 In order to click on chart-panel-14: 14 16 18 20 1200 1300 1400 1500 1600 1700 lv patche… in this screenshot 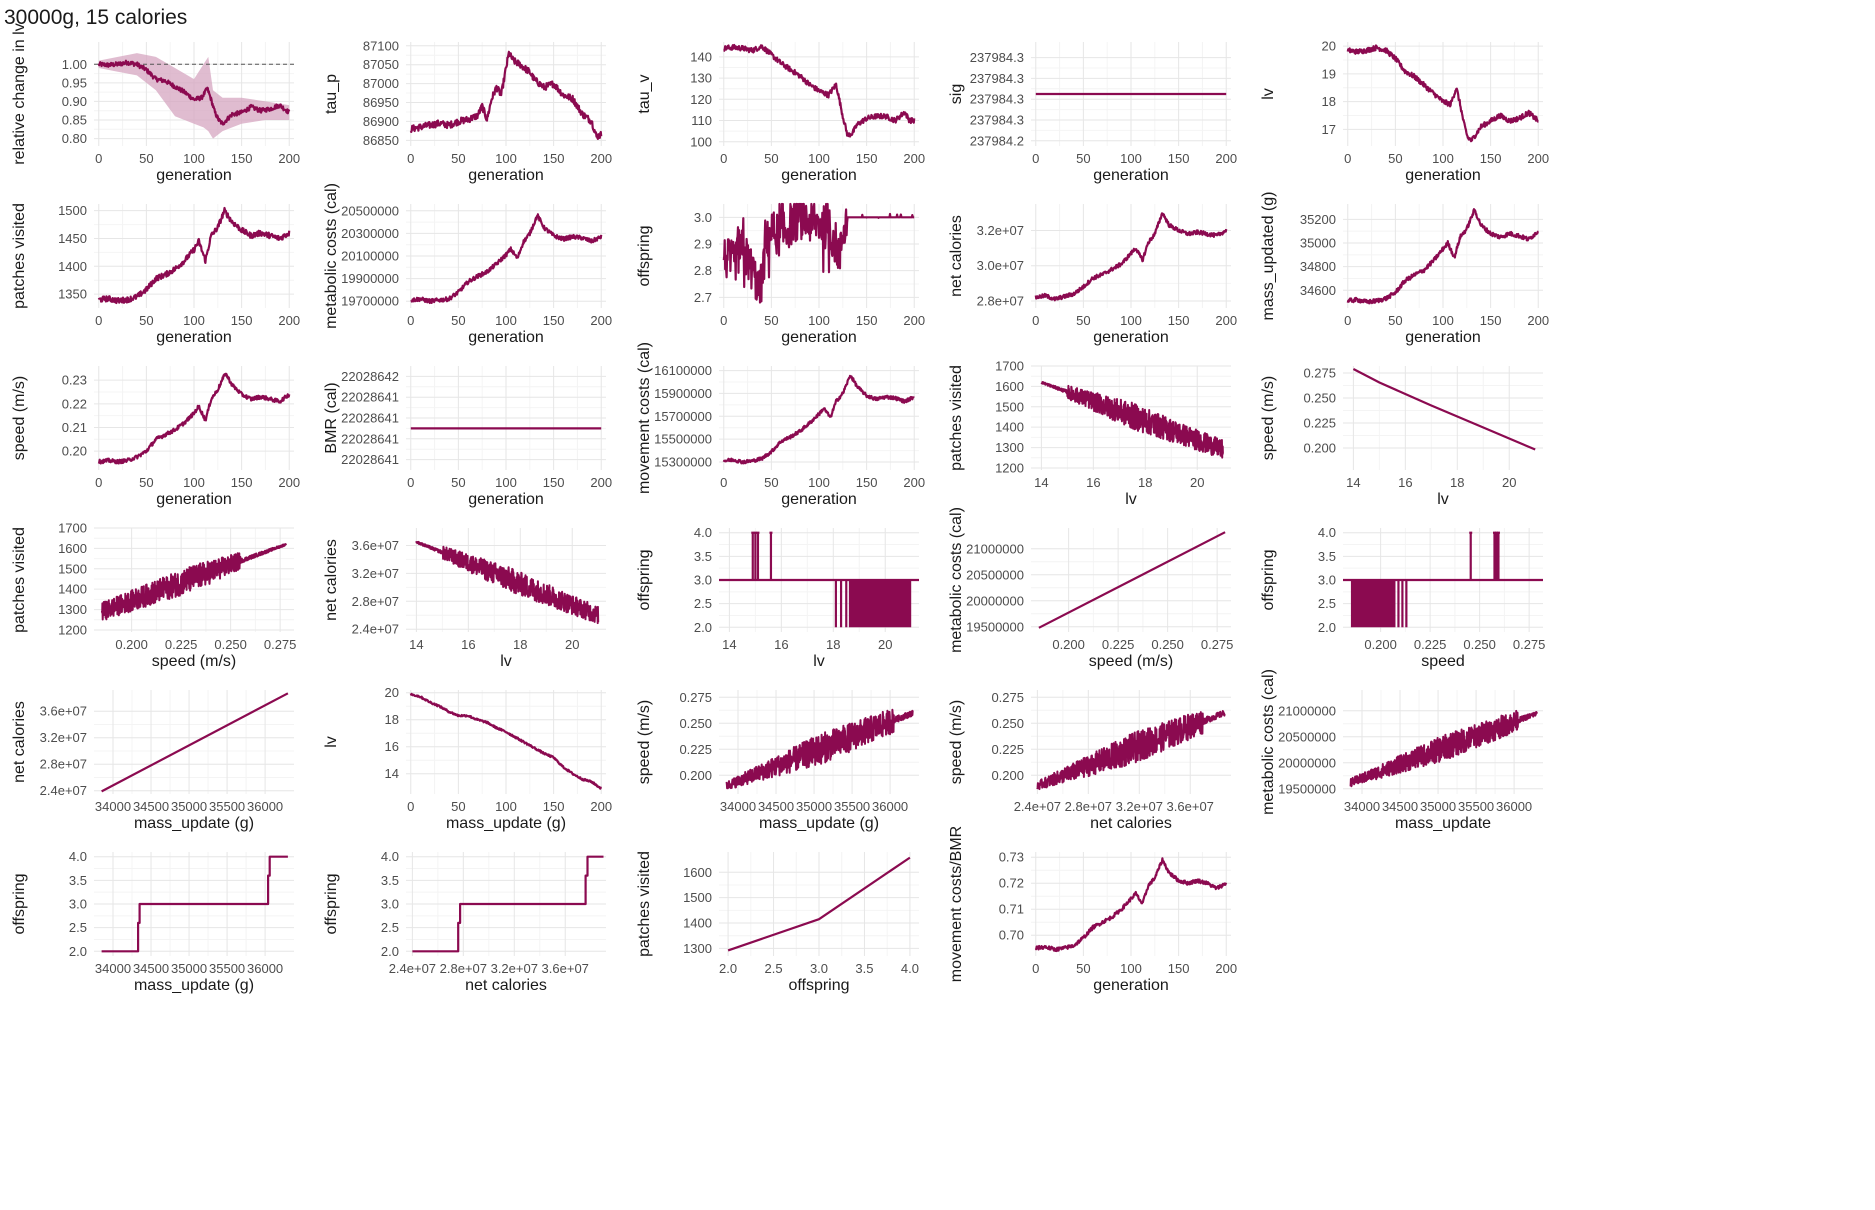, I will do `click(1089, 433)`.